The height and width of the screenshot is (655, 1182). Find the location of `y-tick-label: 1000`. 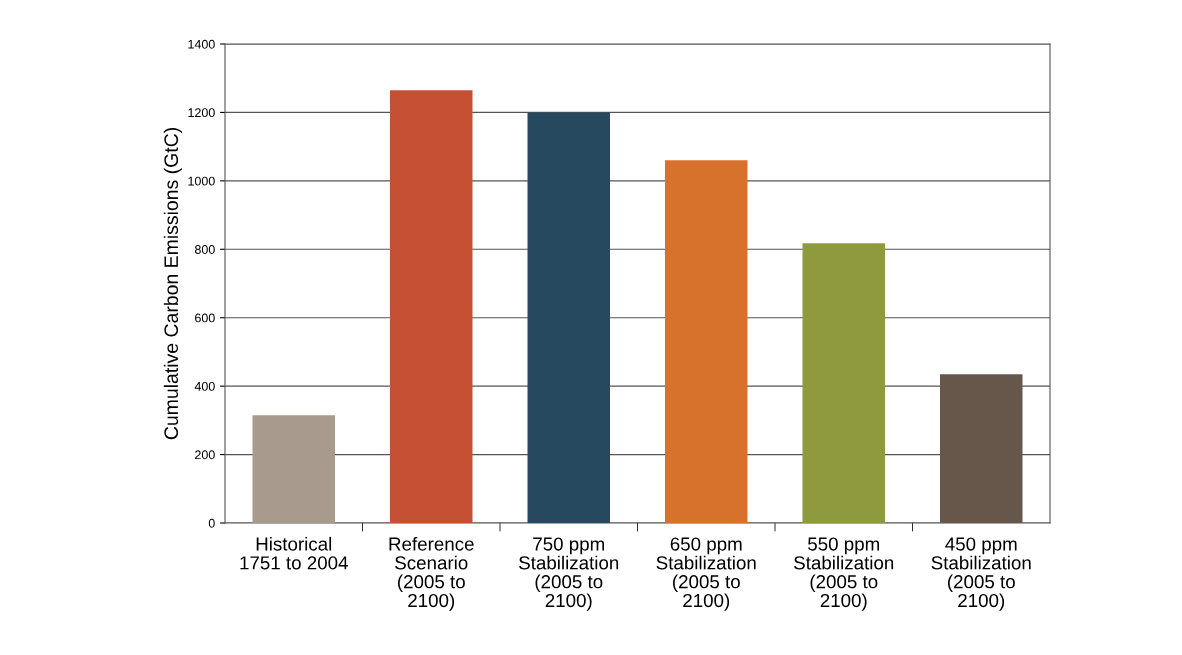

y-tick-label: 1000 is located at coordinates (201, 181).